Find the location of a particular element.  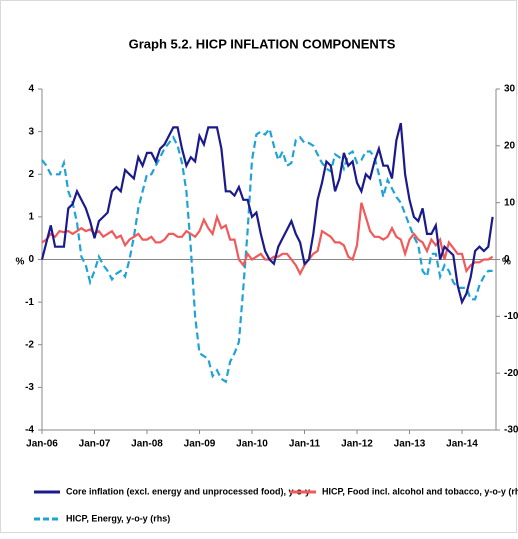

y2-tick-label: 10 is located at coordinates (510, 202).